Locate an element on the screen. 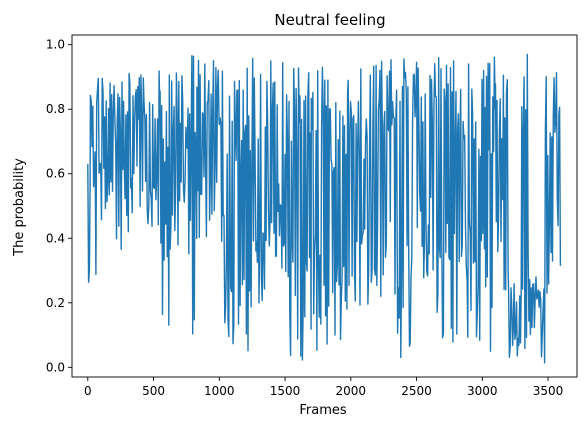 This screenshot has width=587, height=423. chart-title: Neutral feeling is located at coordinates (329, 20).